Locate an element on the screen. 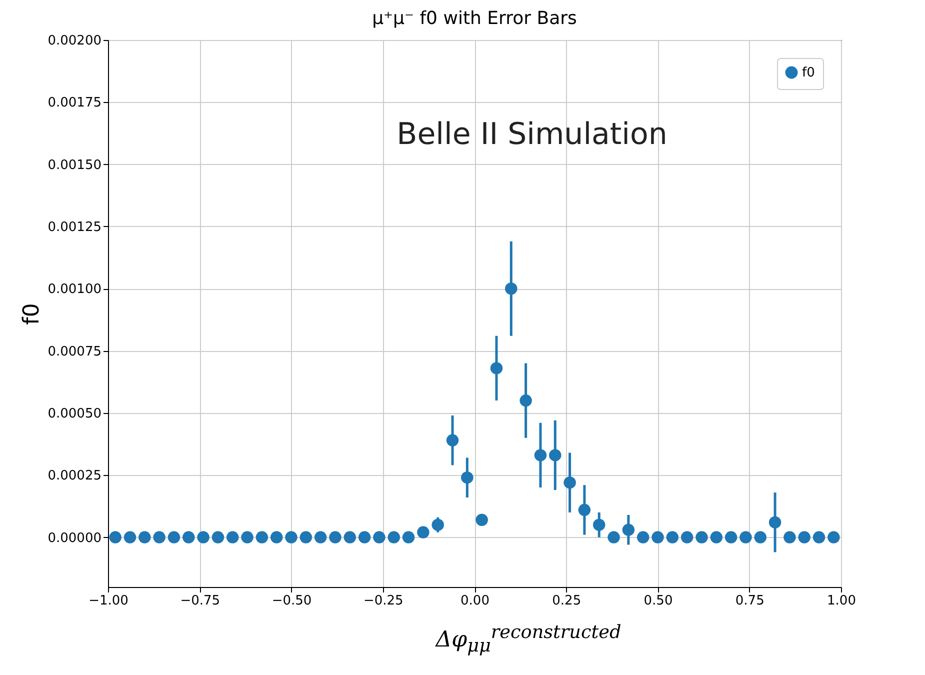 This screenshot has width=925, height=675. y-tick-label: 0.00200 is located at coordinates (75, 41).